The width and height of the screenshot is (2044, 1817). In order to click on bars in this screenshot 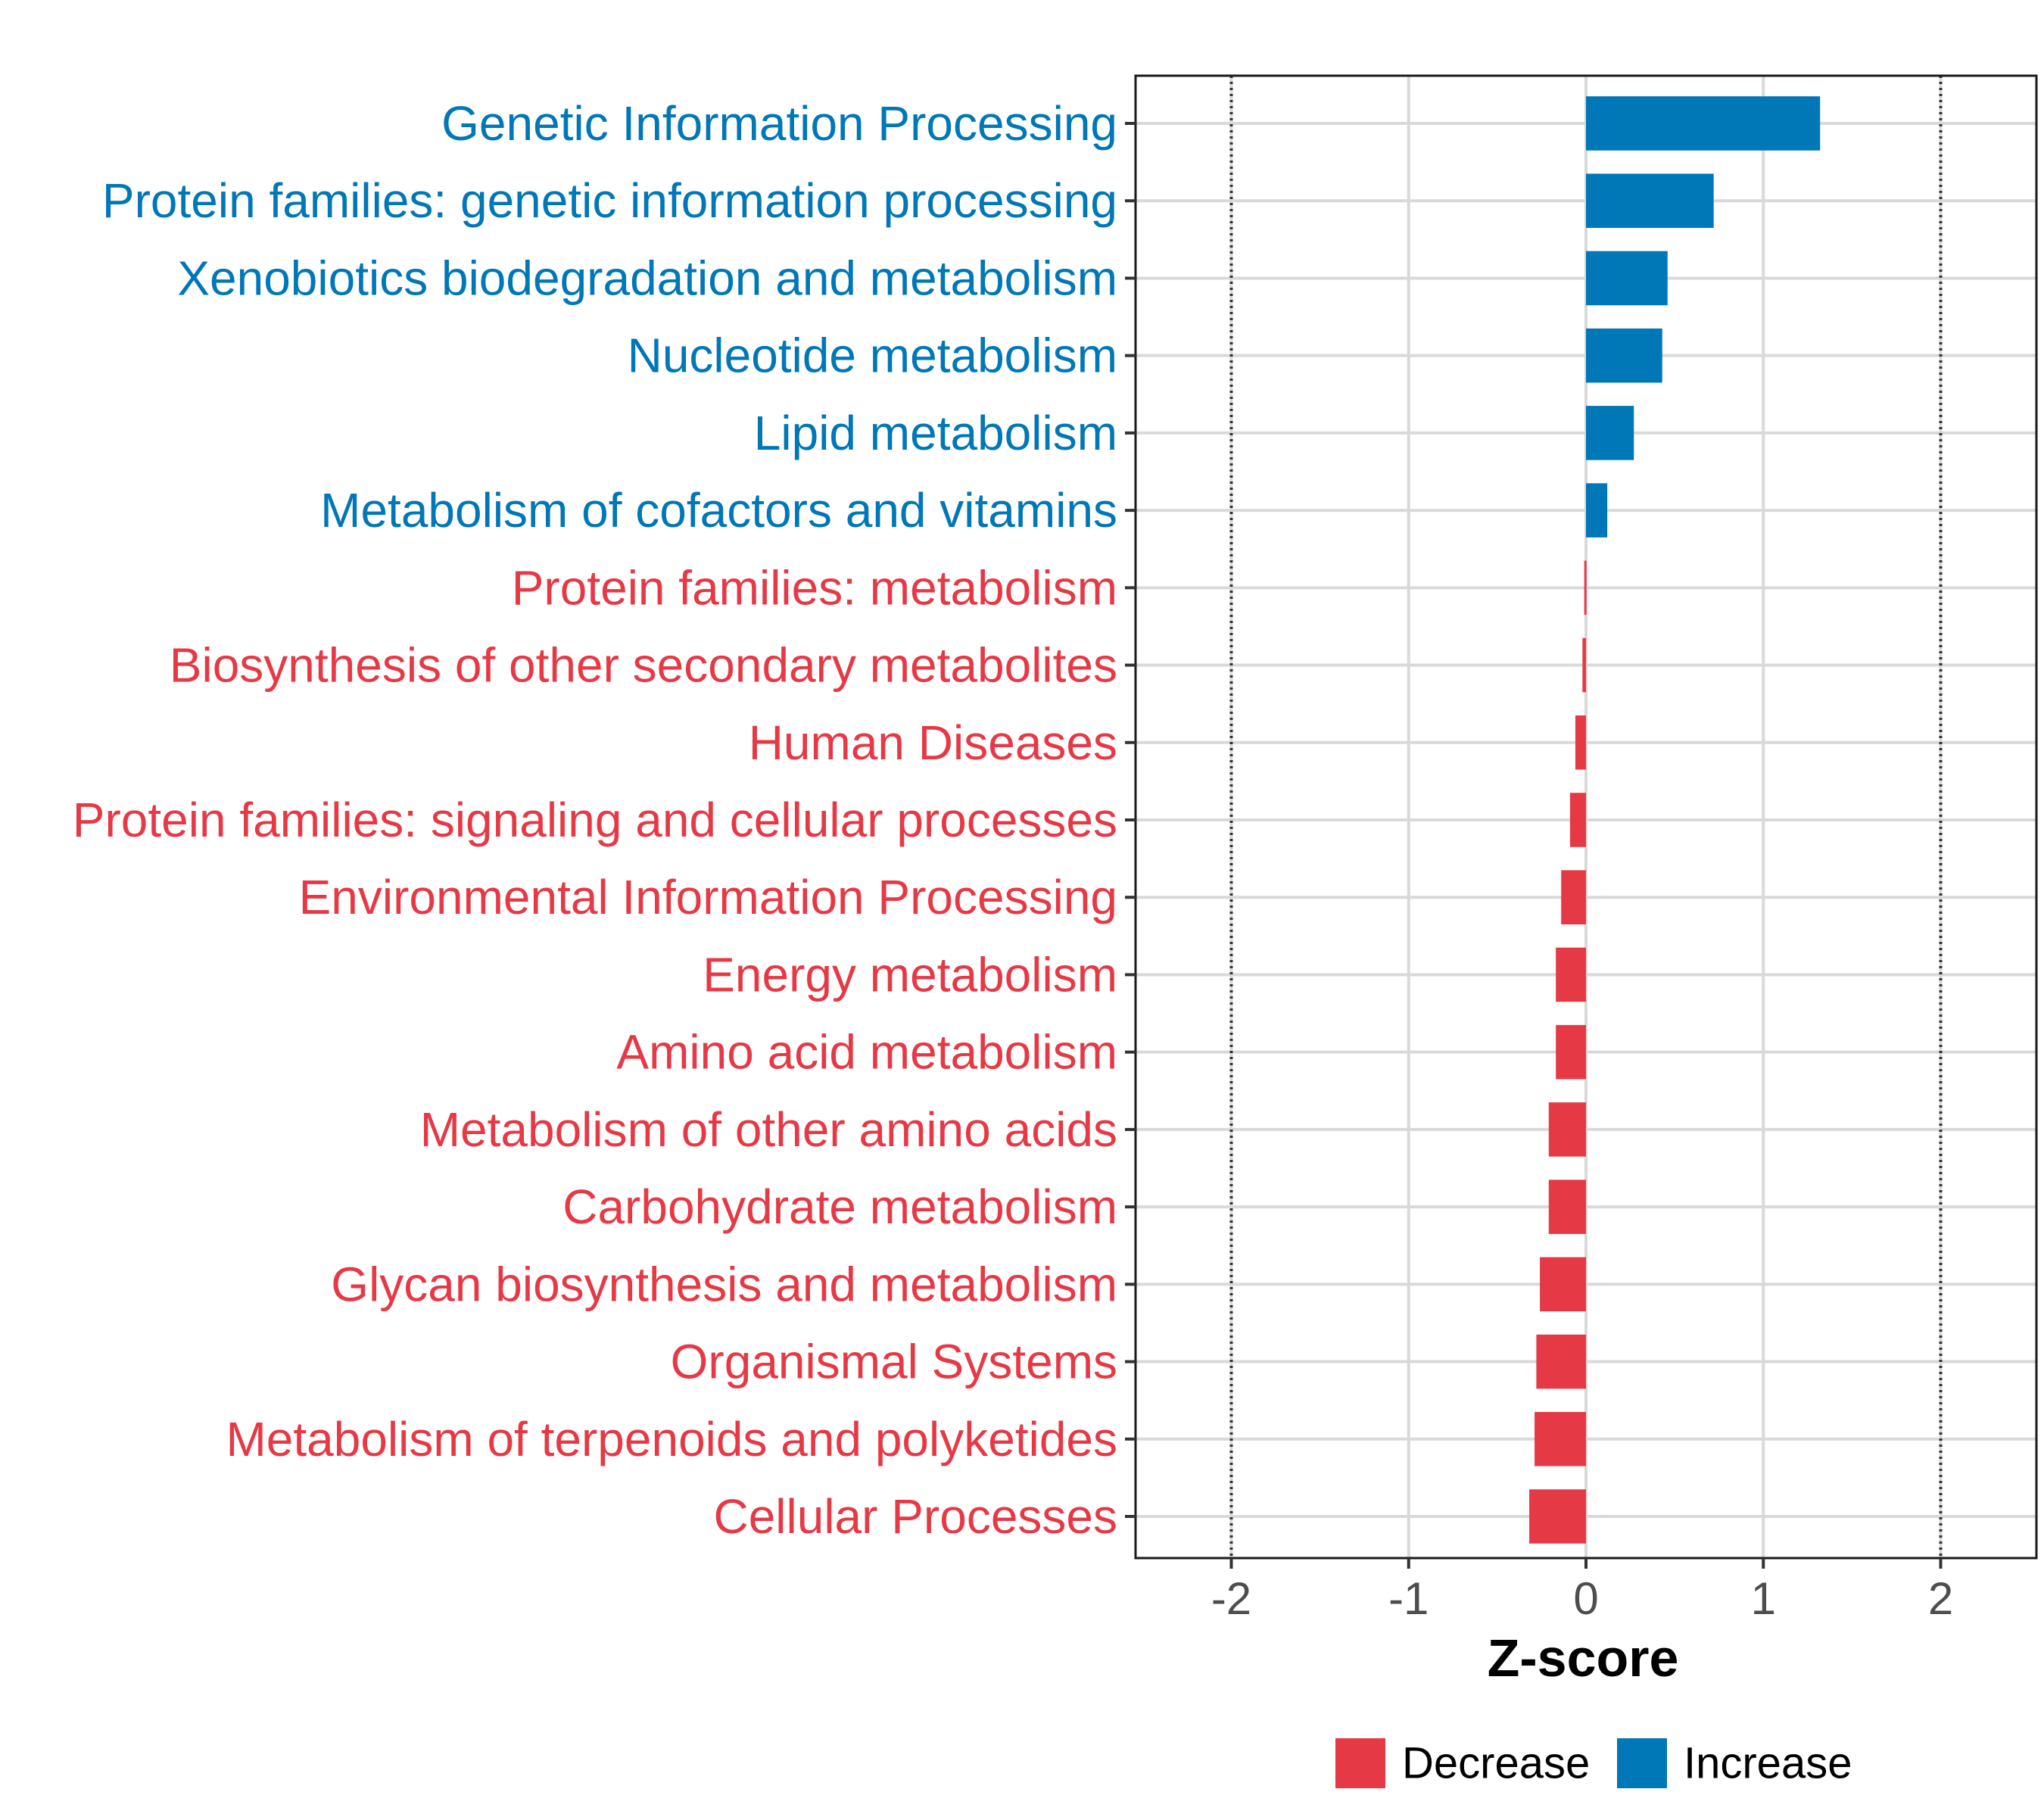, I will do `click(1675, 820)`.